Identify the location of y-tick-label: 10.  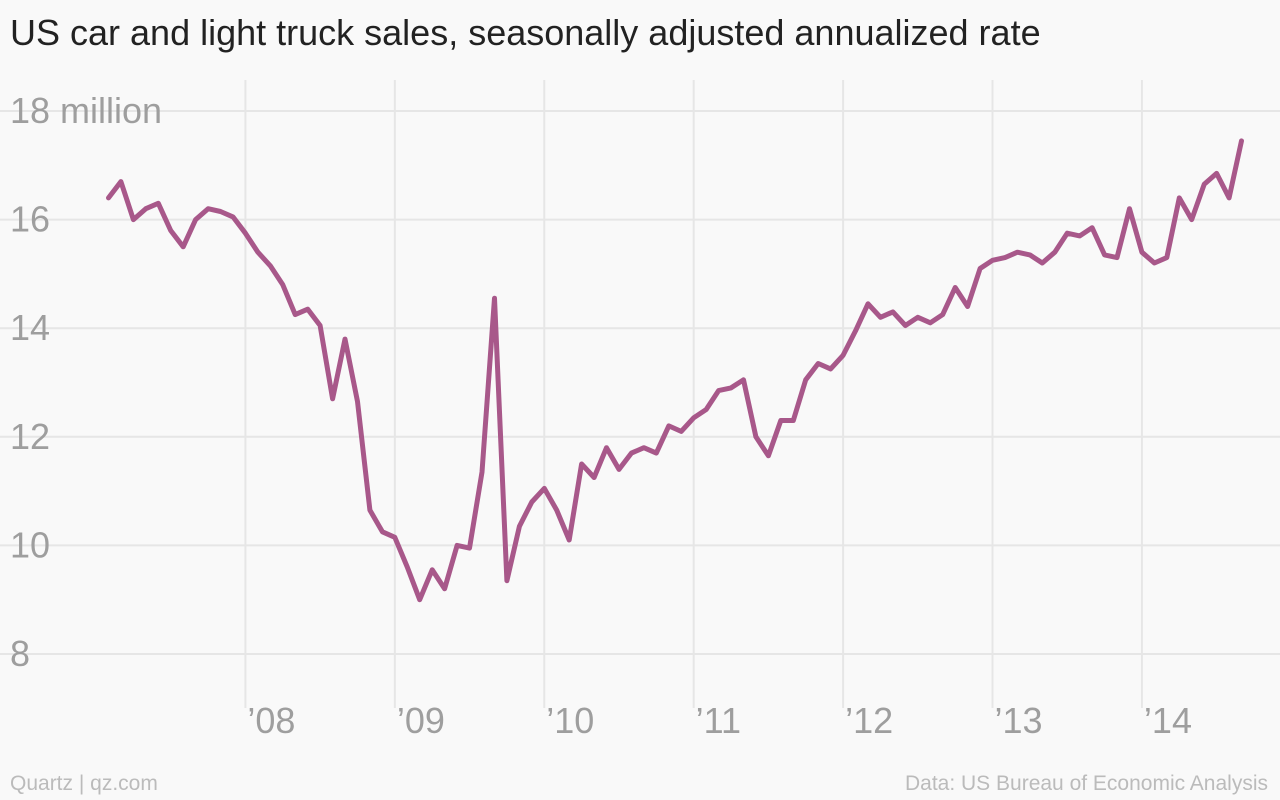
(30, 544).